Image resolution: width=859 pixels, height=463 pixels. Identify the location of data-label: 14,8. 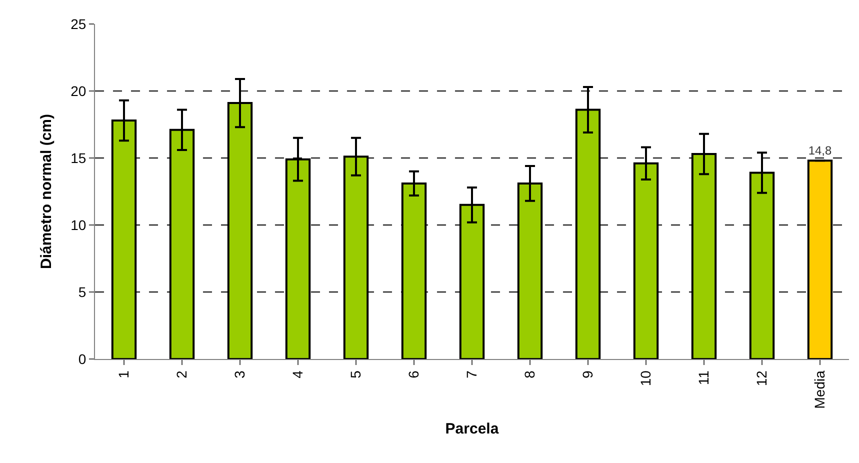
(820, 151).